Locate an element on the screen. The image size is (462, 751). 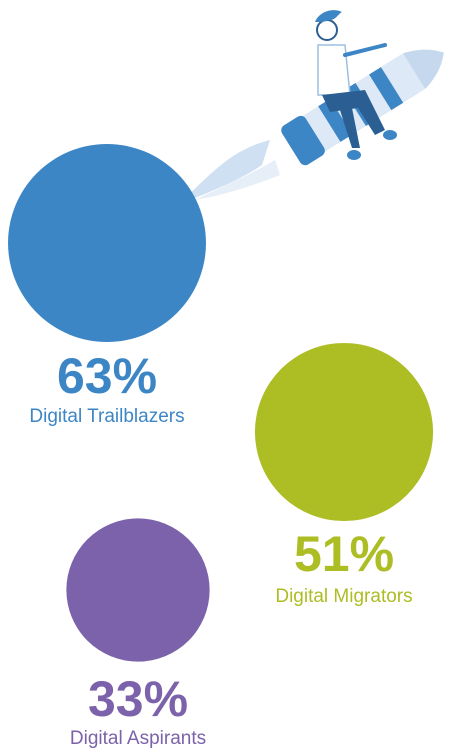
rocket-illustration is located at coordinates (311, 107).